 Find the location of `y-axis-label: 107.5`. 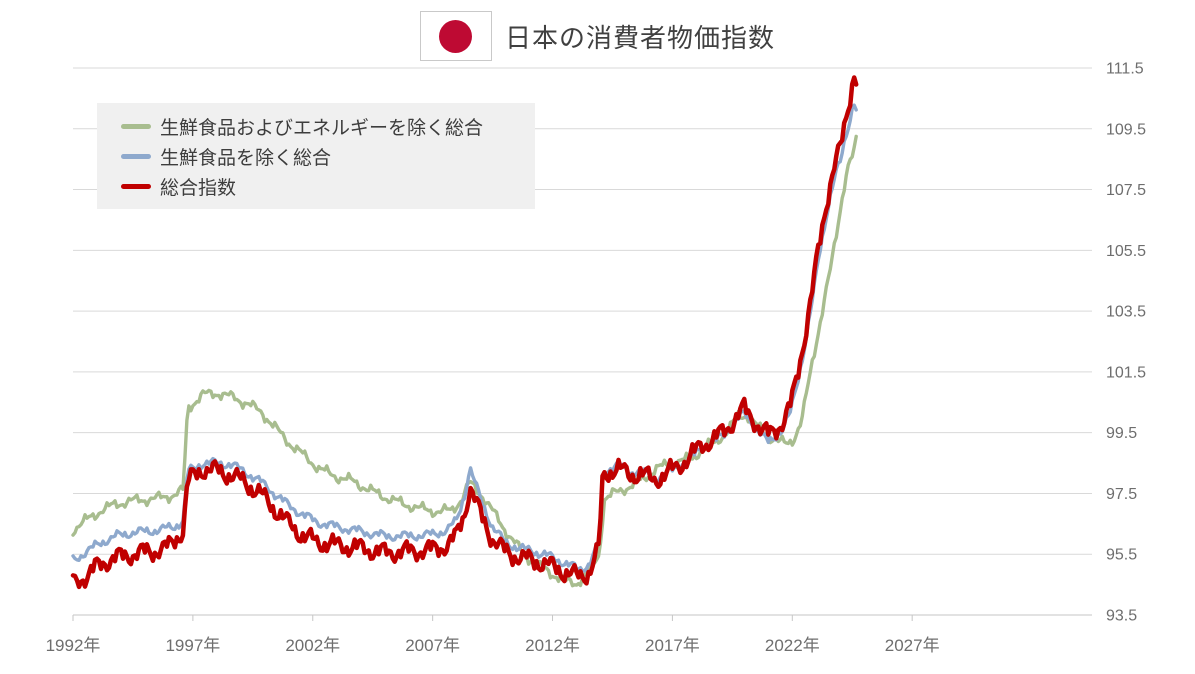

y-axis-label: 107.5 is located at coordinates (1126, 190).